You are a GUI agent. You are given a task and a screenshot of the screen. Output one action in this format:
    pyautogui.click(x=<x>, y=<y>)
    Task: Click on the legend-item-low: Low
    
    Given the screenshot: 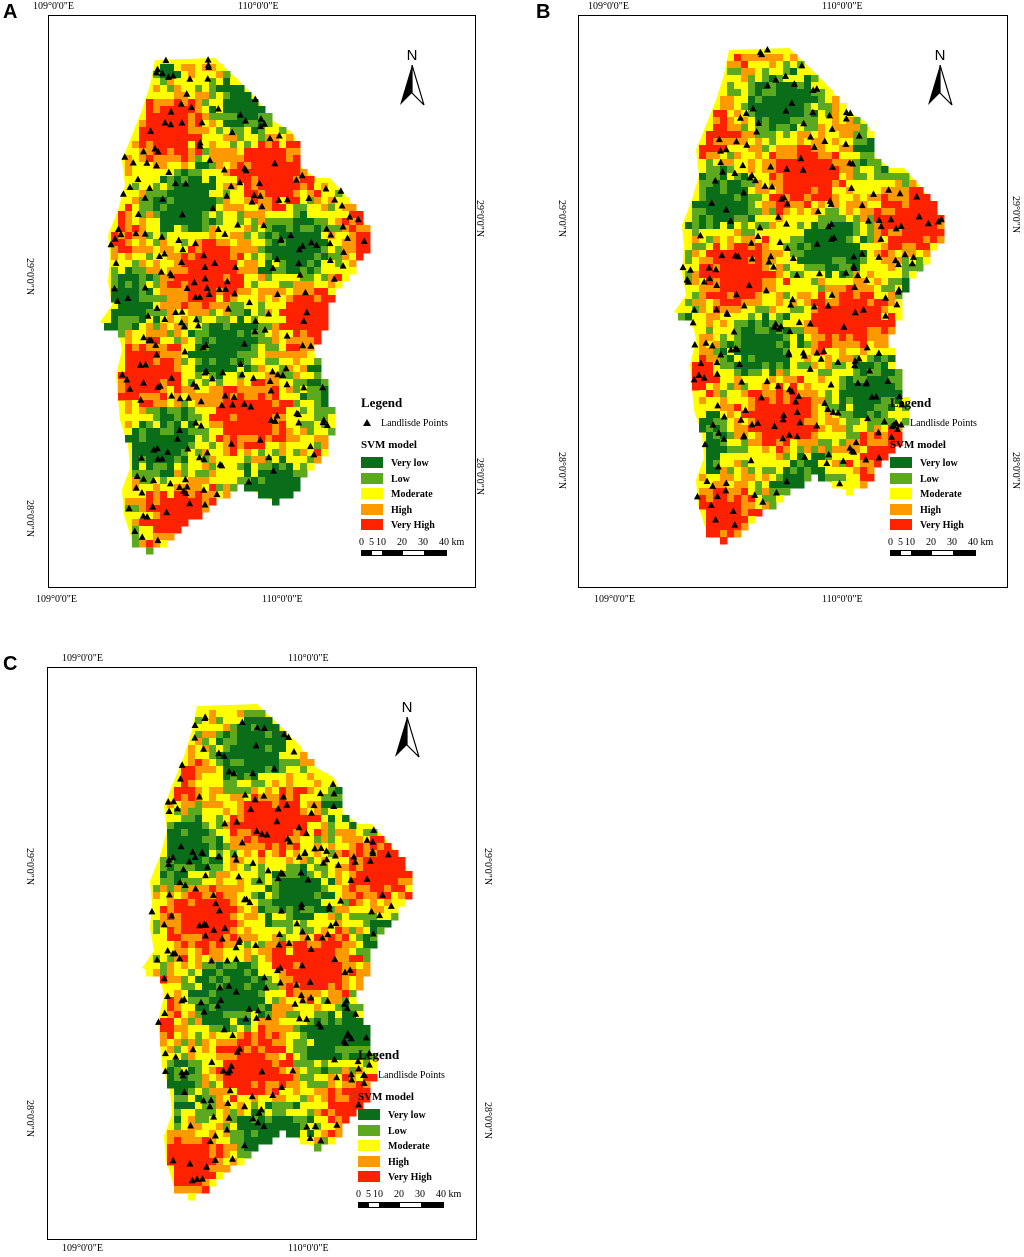 What is the action you would take?
    pyautogui.click(x=955, y=480)
    